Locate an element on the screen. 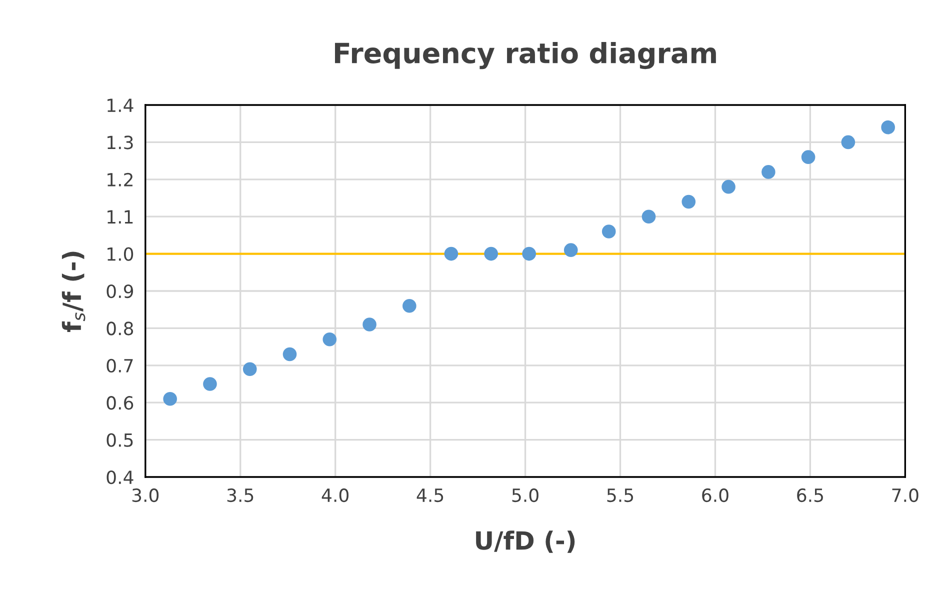 Image resolution: width=938 pixels, height=600 pixels. x-axis-title: U/fD (-) is located at coordinates (525, 541).